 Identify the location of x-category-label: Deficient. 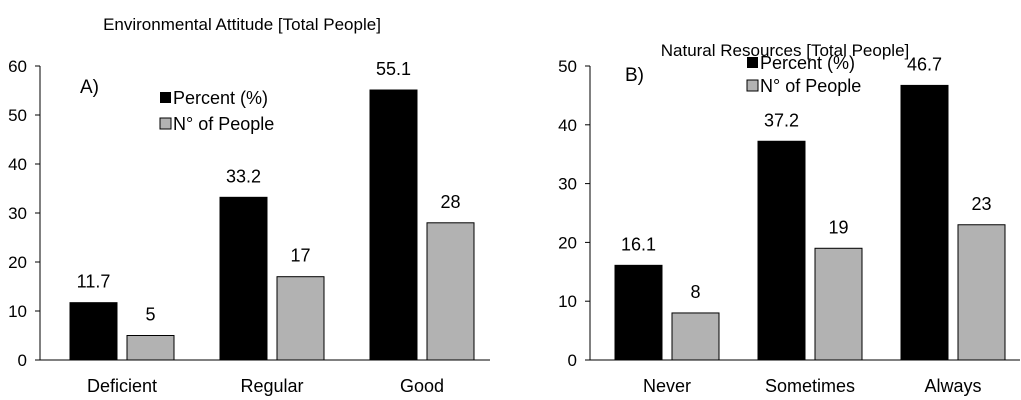
(122, 386).